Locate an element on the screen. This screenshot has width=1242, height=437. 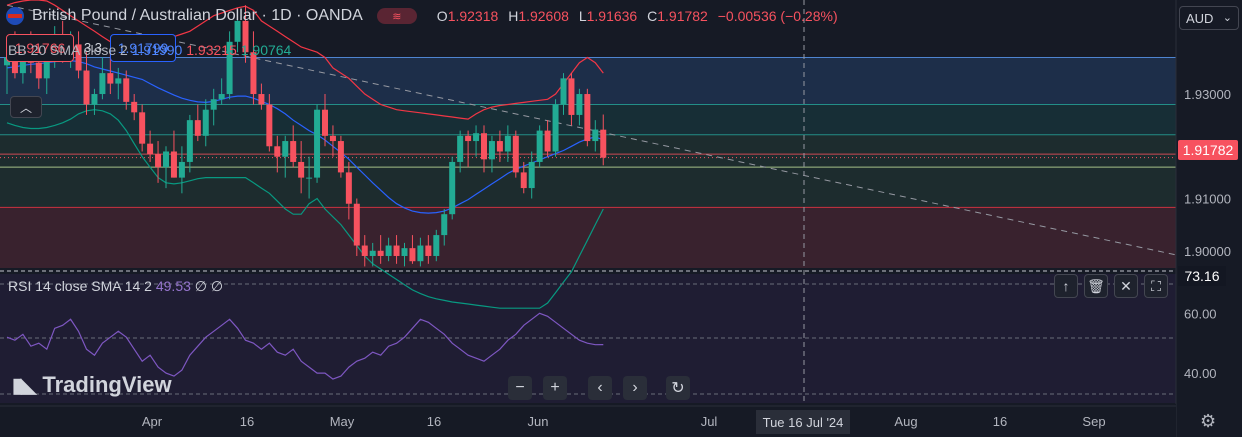
buy-button: 1.91799 is located at coordinates (143, 48).